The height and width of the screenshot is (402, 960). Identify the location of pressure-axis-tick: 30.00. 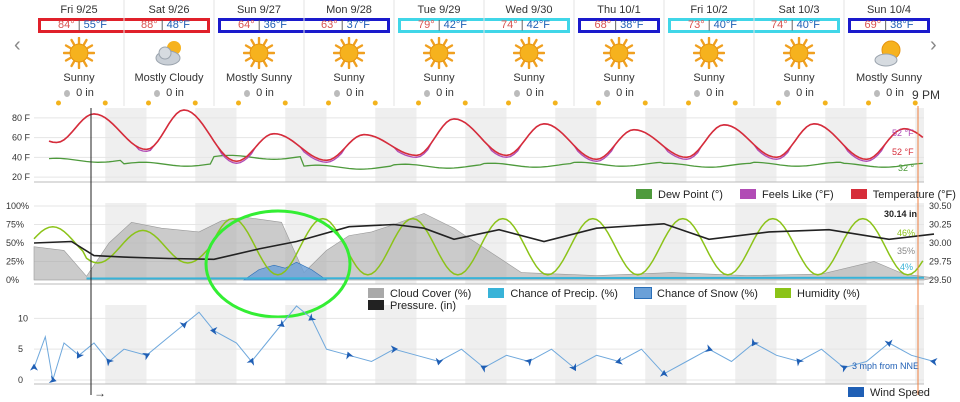
(940, 243).